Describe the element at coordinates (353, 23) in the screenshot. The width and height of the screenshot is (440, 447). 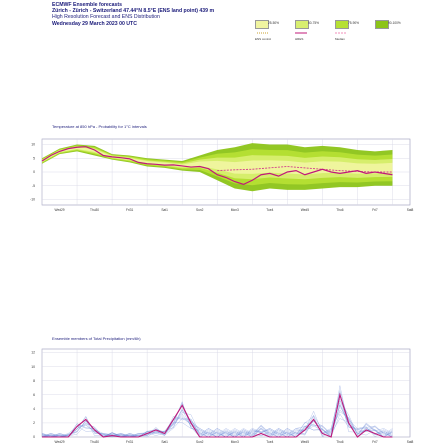
I see `legend-label-3: 75-90%` at that location.